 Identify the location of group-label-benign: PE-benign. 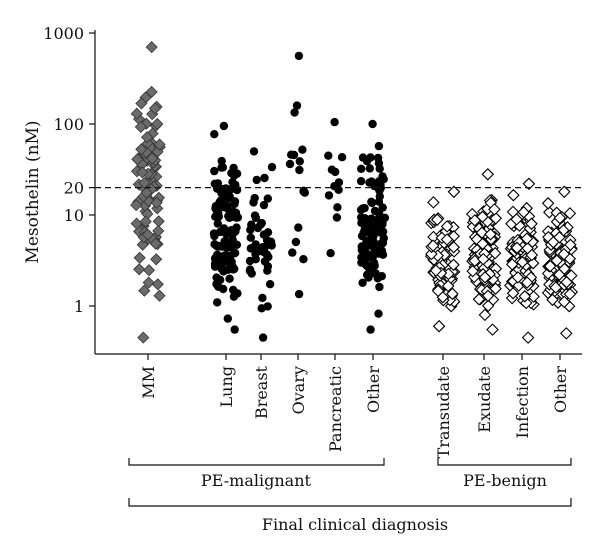
(505, 480).